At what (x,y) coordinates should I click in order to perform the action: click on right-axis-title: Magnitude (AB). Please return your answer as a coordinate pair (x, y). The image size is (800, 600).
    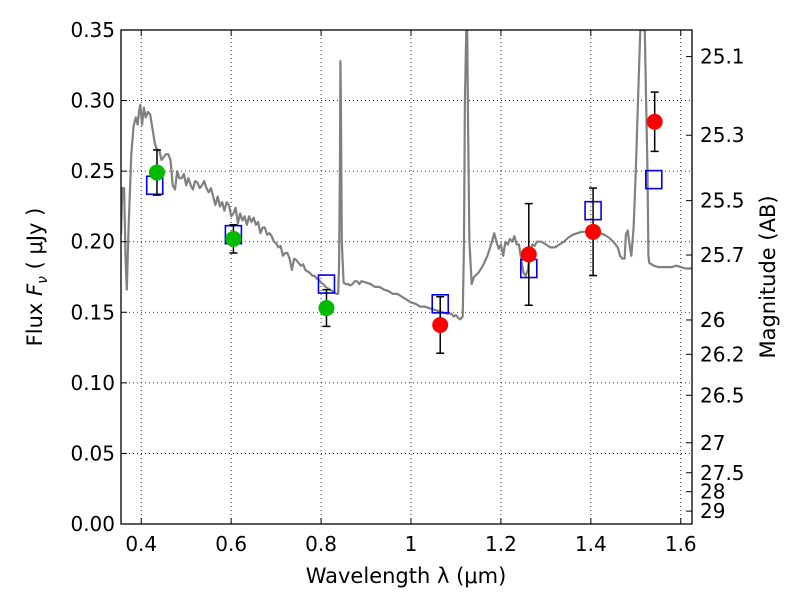
    Looking at the image, I should click on (768, 276).